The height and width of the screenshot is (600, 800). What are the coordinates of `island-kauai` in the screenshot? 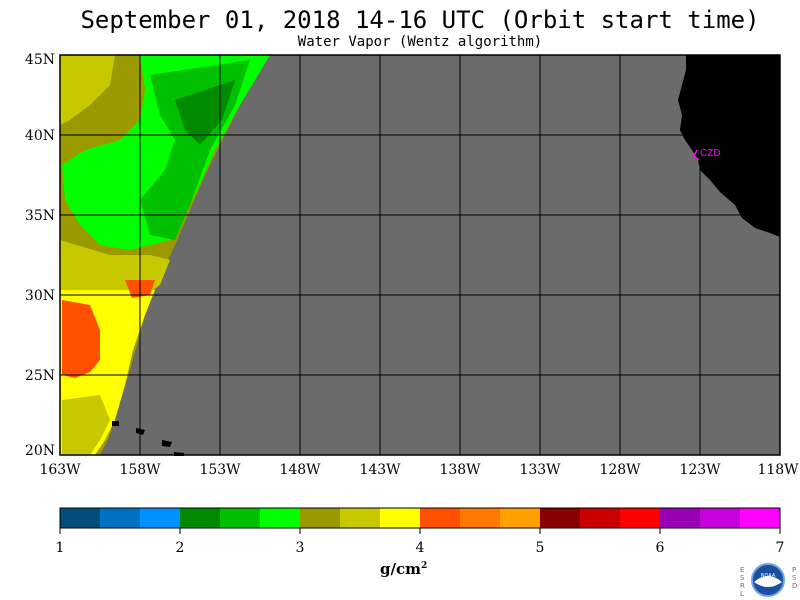 It's located at (115, 423).